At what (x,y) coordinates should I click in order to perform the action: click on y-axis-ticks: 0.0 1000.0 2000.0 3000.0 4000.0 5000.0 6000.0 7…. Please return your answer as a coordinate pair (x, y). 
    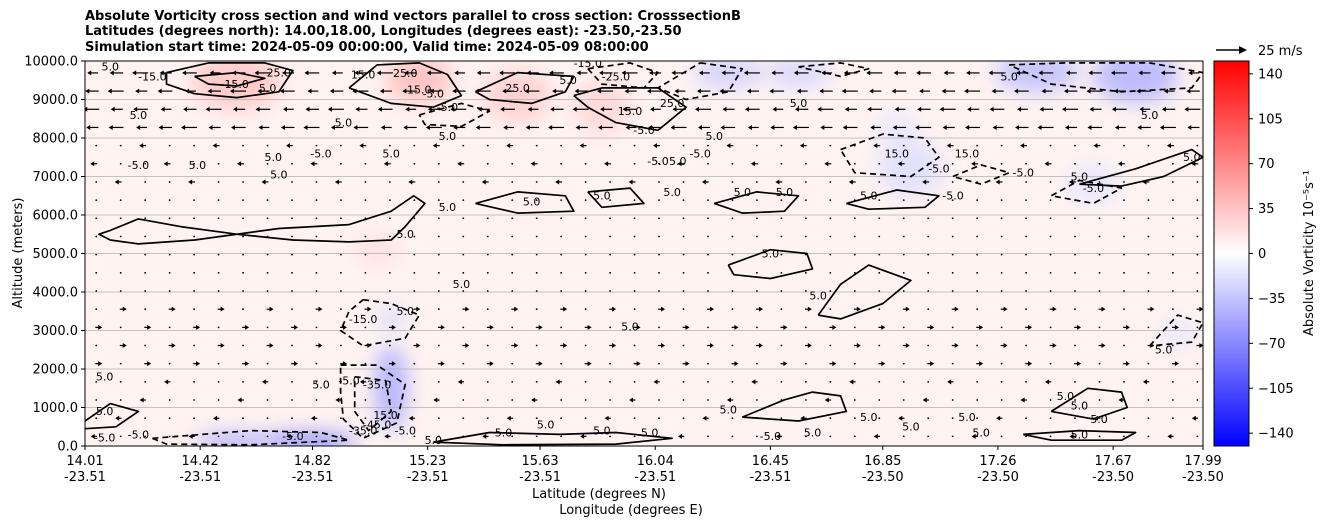
    Looking at the image, I should click on (54, 255).